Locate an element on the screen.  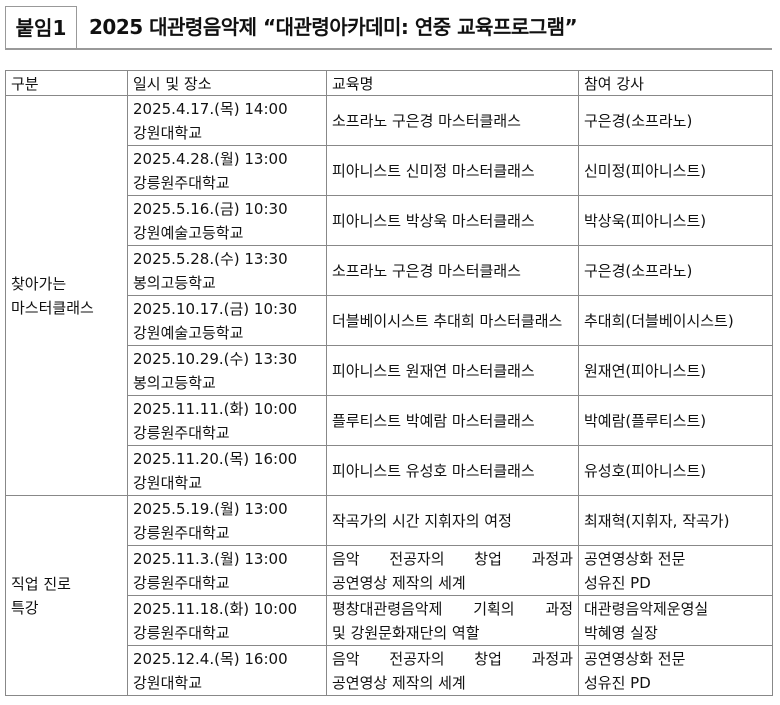
instructor-line: 박혜영 실장 is located at coordinates (621, 632).